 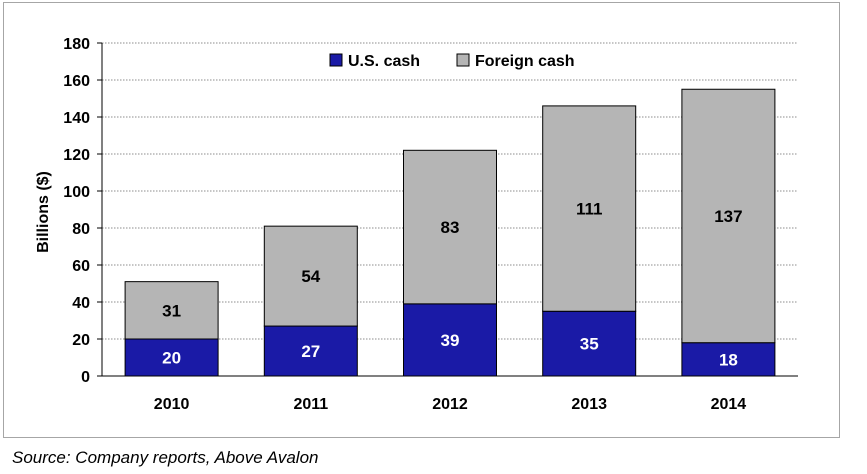 What do you see at coordinates (81, 303) in the screenshot?
I see `y-tick-label: 40` at bounding box center [81, 303].